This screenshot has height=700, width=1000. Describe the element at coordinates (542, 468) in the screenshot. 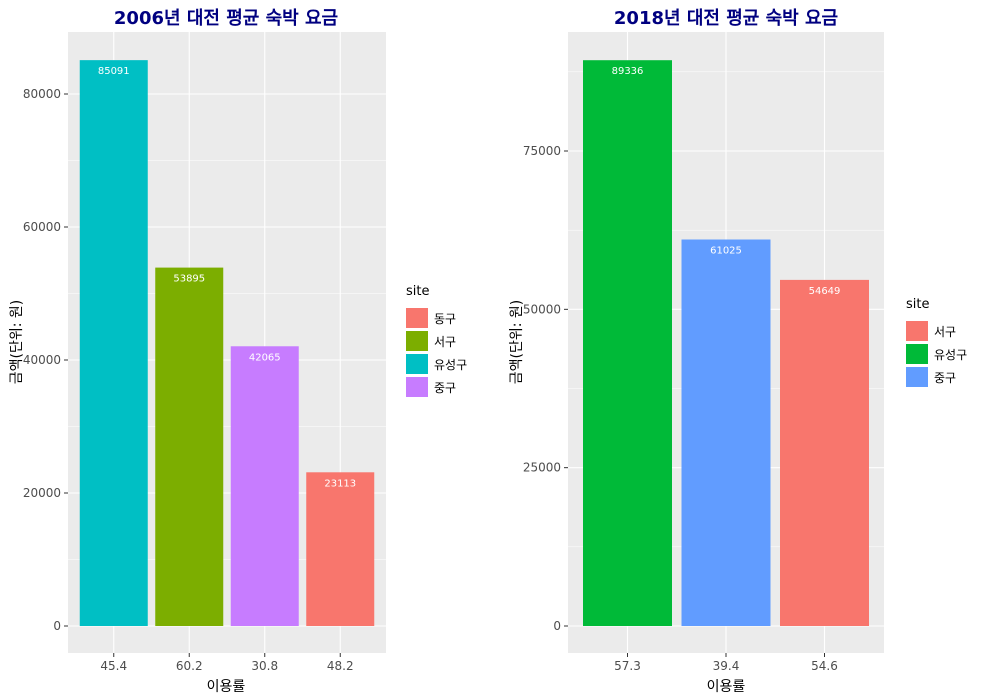

I see `y-tick-label: 25000` at that location.